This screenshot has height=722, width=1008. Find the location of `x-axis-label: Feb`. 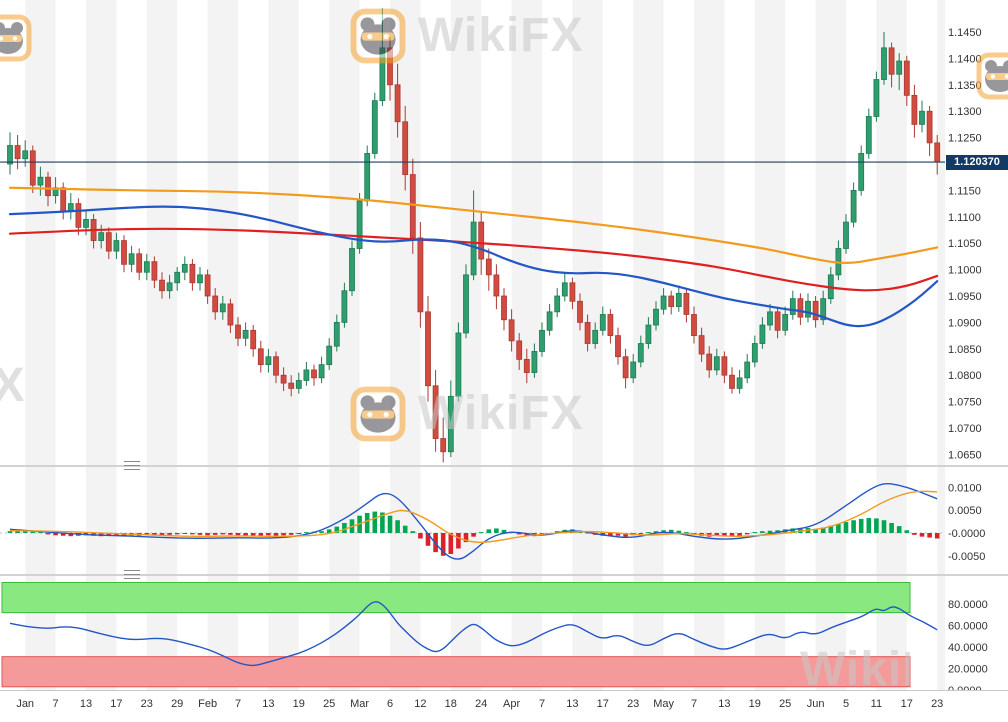

x-axis-label: Feb is located at coordinates (208, 704).